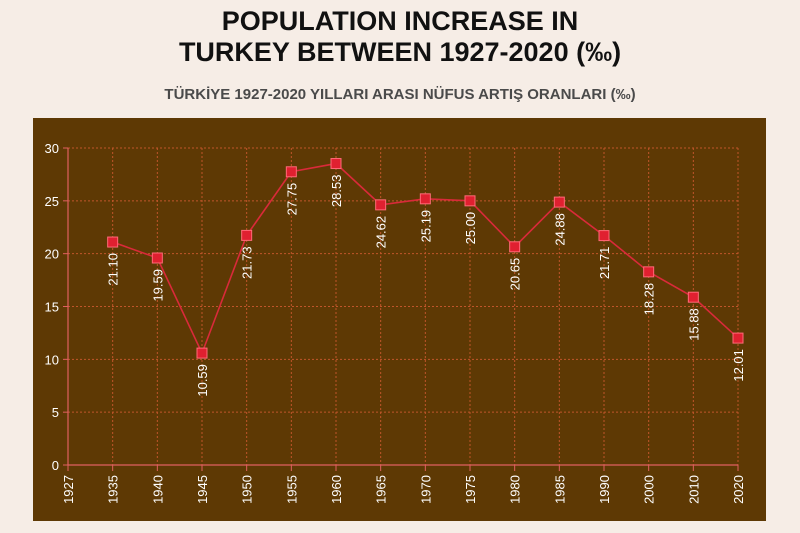 Image resolution: width=800 pixels, height=533 pixels. What do you see at coordinates (515, 489) in the screenshot?
I see `x-tick-label: 1980` at bounding box center [515, 489].